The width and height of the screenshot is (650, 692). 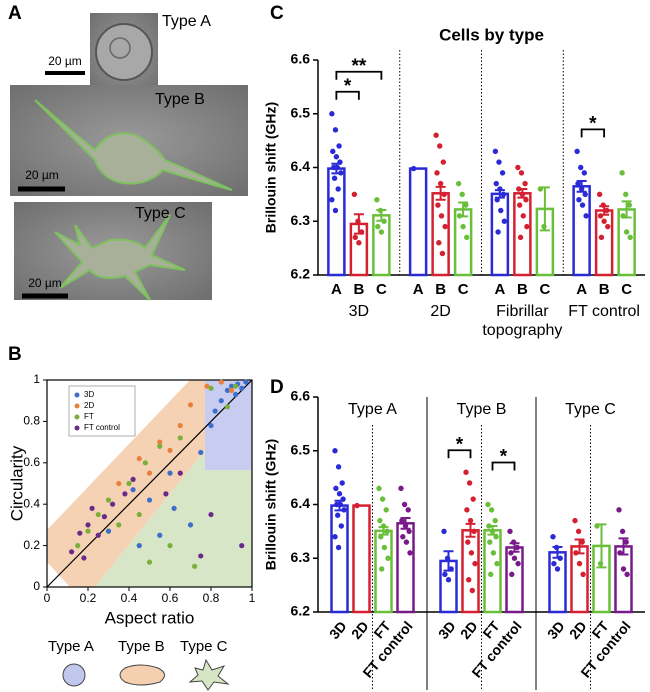 I want to click on diagonal, so click(x=149, y=483).